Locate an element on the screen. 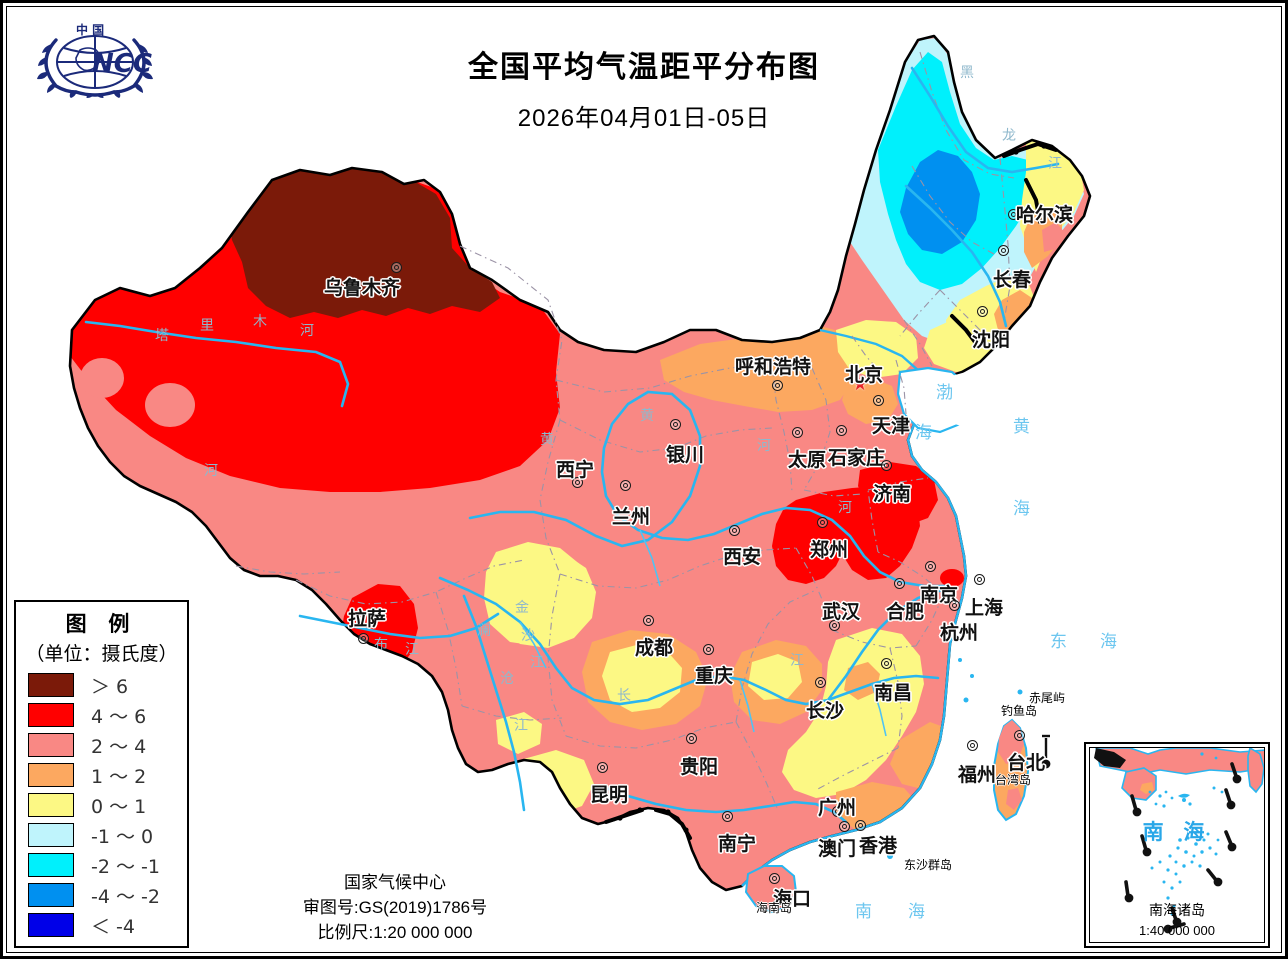 The image size is (1288, 959). geo-label: 龙 is located at coordinates (1009, 135).